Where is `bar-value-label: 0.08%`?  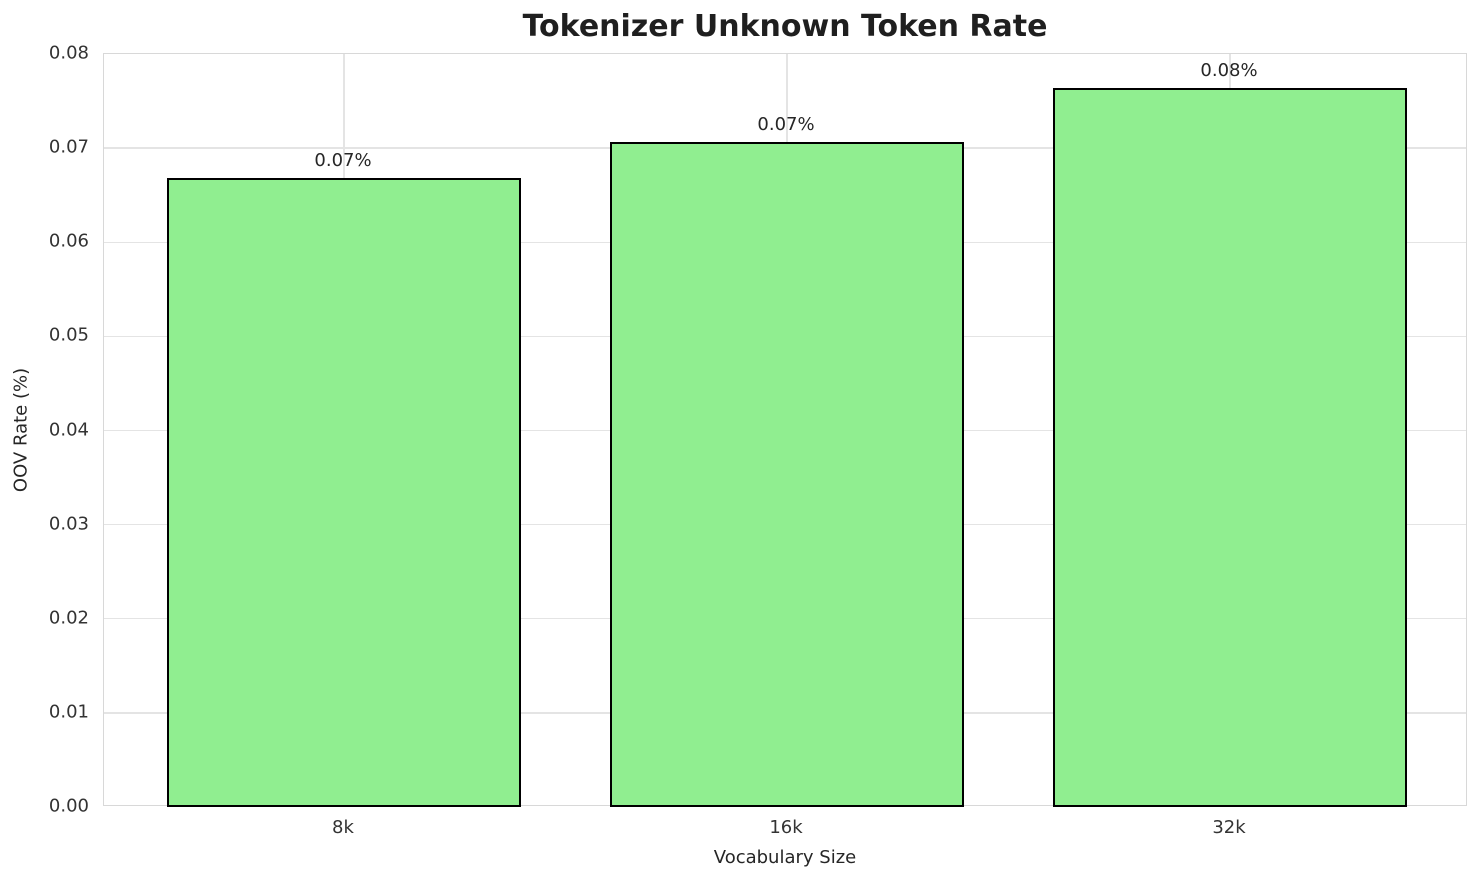 bar-value-label: 0.08% is located at coordinates (1229, 70).